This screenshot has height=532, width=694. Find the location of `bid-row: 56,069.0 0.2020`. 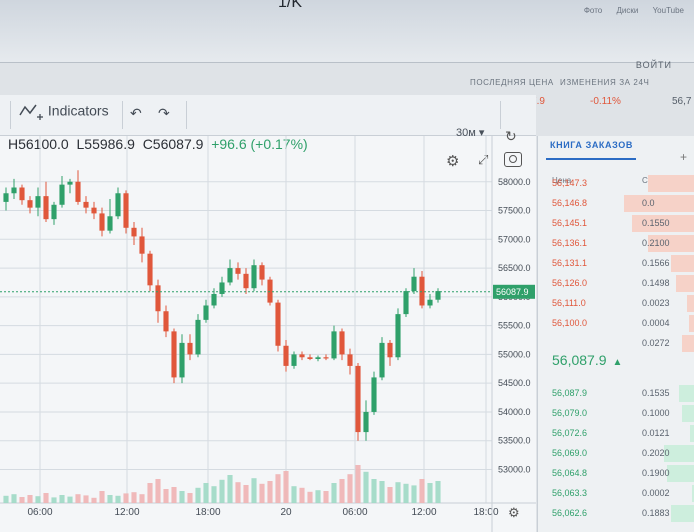

bid-row: 56,069.0 0.2020 is located at coordinates (616, 453).